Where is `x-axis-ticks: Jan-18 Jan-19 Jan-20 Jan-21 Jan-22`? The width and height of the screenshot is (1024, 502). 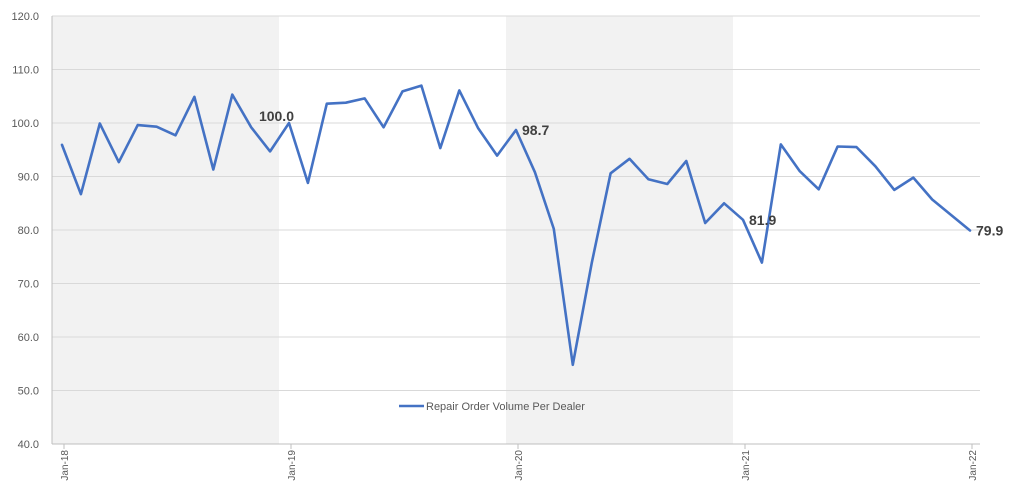 x-axis-ticks: Jan-18 Jan-19 Jan-20 Jan-21 Jan-22 is located at coordinates (519, 462).